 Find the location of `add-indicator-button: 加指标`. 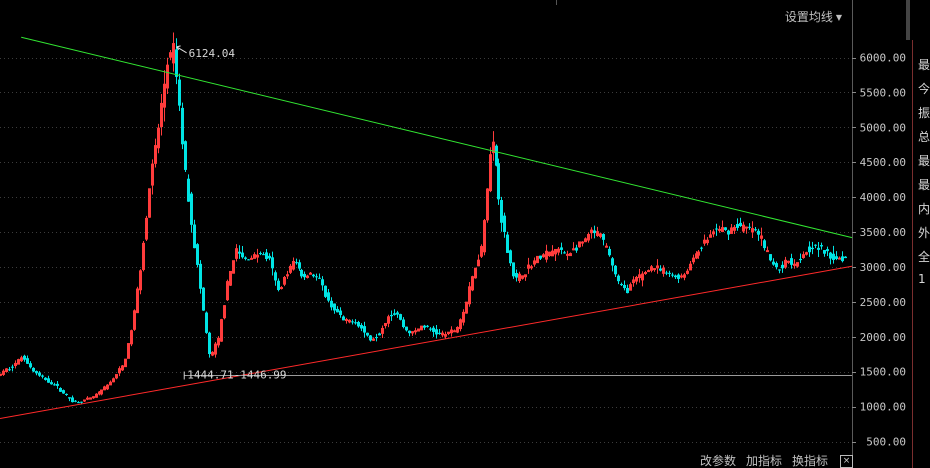

add-indicator-button: 加指标 is located at coordinates (764, 461).